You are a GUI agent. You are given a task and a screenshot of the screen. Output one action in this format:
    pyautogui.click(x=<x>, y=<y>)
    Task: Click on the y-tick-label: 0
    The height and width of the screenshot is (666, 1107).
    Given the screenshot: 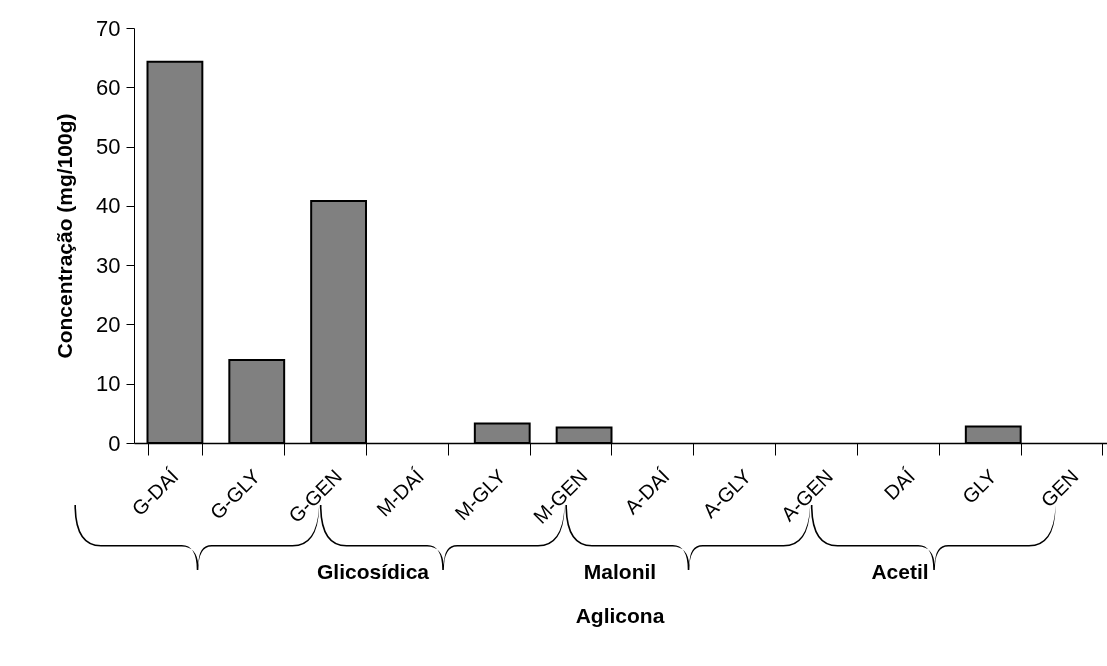 What is the action you would take?
    pyautogui.click(x=114, y=443)
    